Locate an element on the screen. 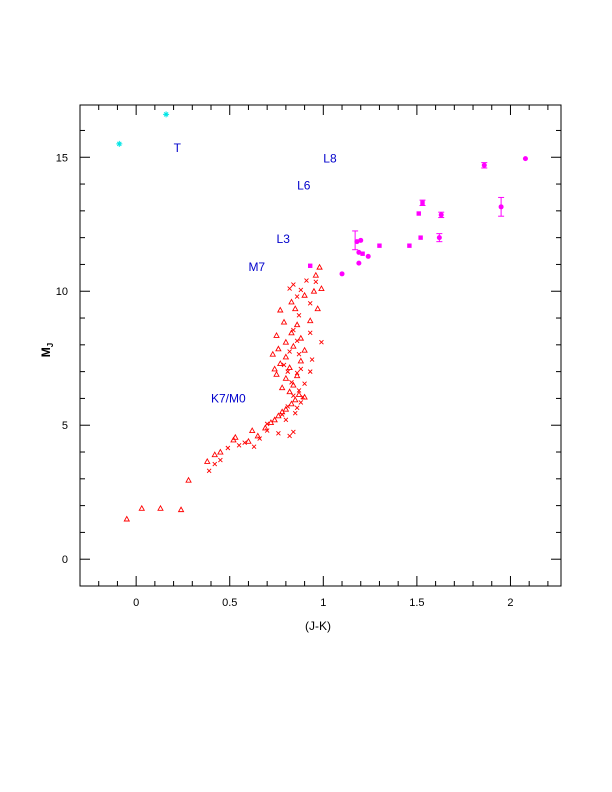 The width and height of the screenshot is (612, 792). x-tick-label: 2 is located at coordinates (510, 603).